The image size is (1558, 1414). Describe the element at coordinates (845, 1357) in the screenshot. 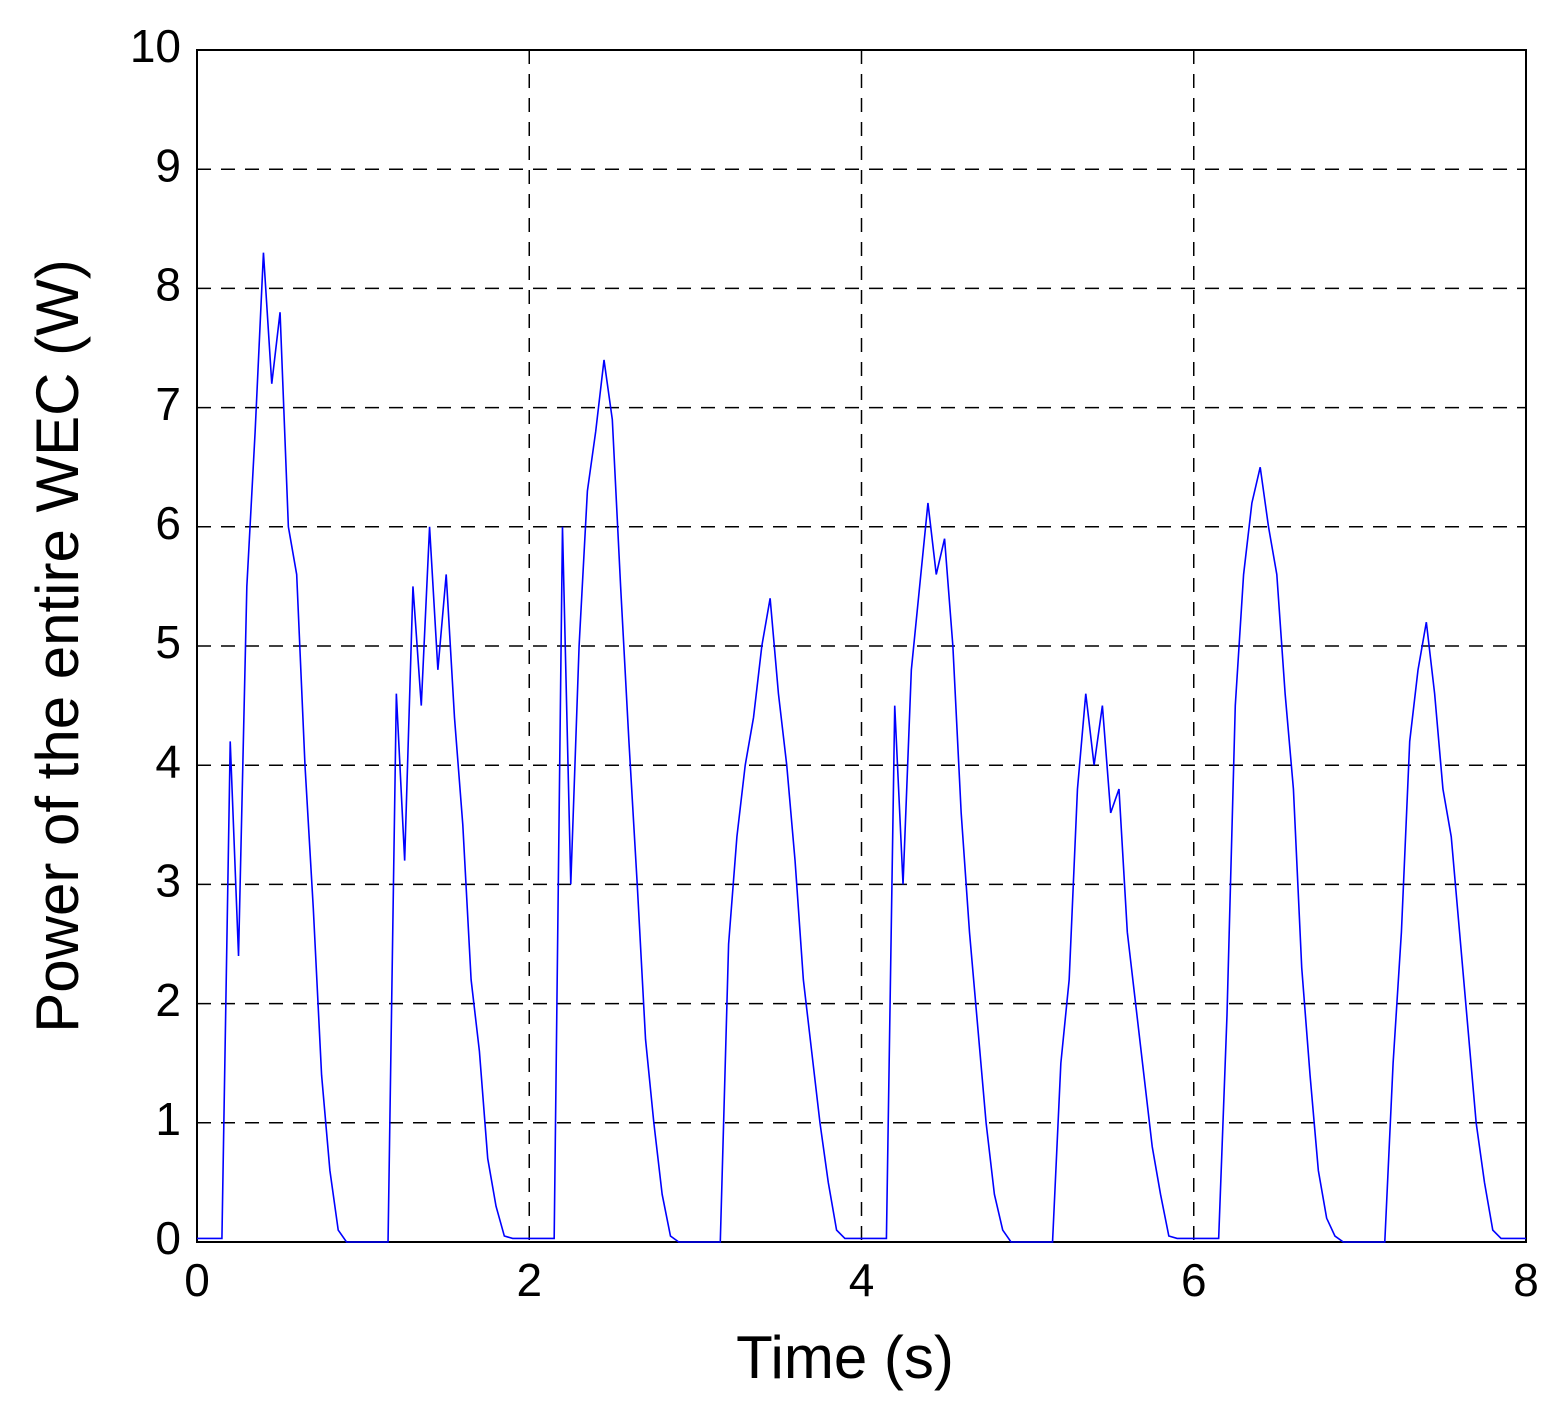

I see `x-axis-label: Time (s)` at that location.